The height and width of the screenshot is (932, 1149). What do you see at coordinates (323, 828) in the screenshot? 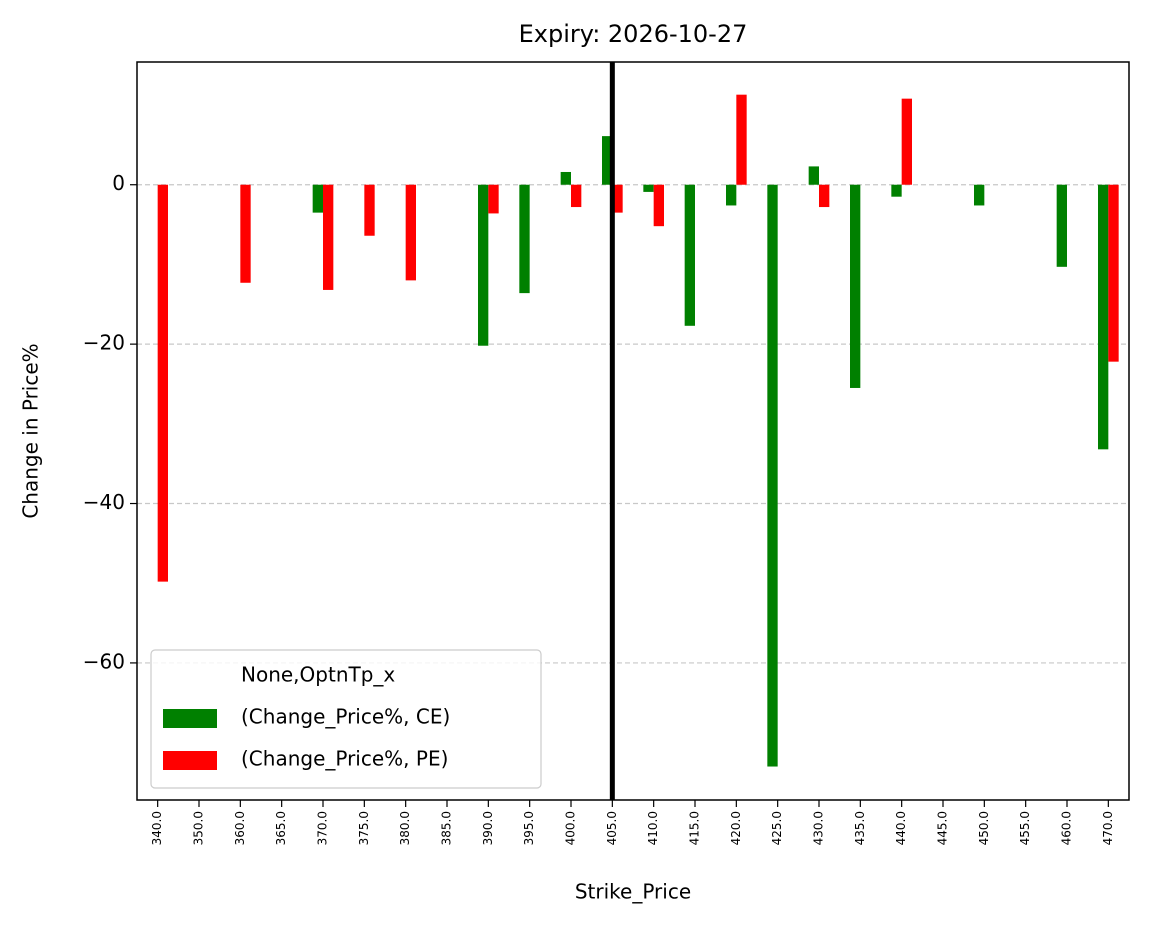
I see `x-tick-label: 370.0` at bounding box center [323, 828].